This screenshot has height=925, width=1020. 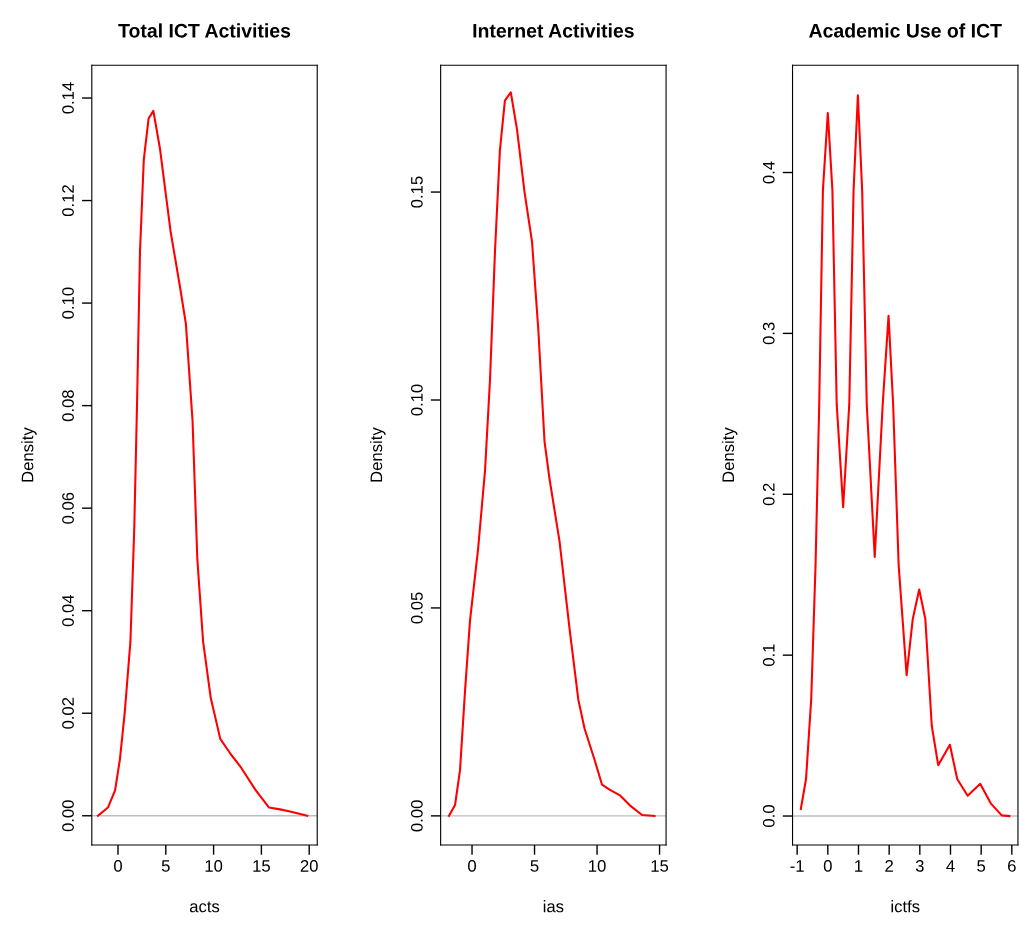 I want to click on y-tick-label: 0.2, so click(x=768, y=494).